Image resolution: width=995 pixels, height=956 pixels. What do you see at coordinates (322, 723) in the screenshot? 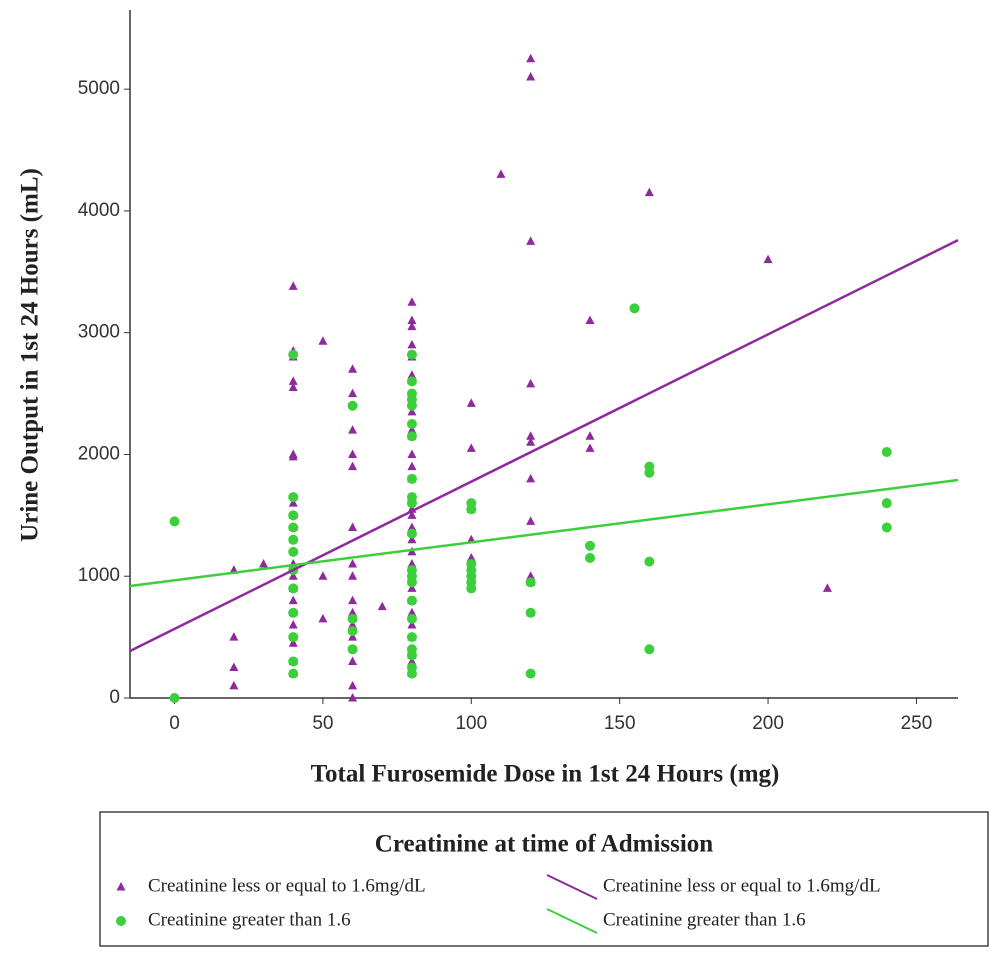
I see `x-tick-label: 50` at bounding box center [322, 723].